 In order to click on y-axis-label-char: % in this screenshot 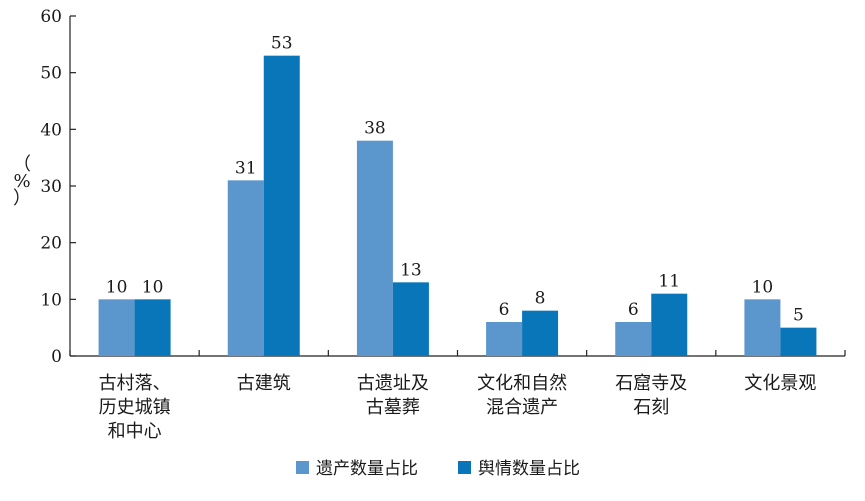, I will do `click(21, 181)`.